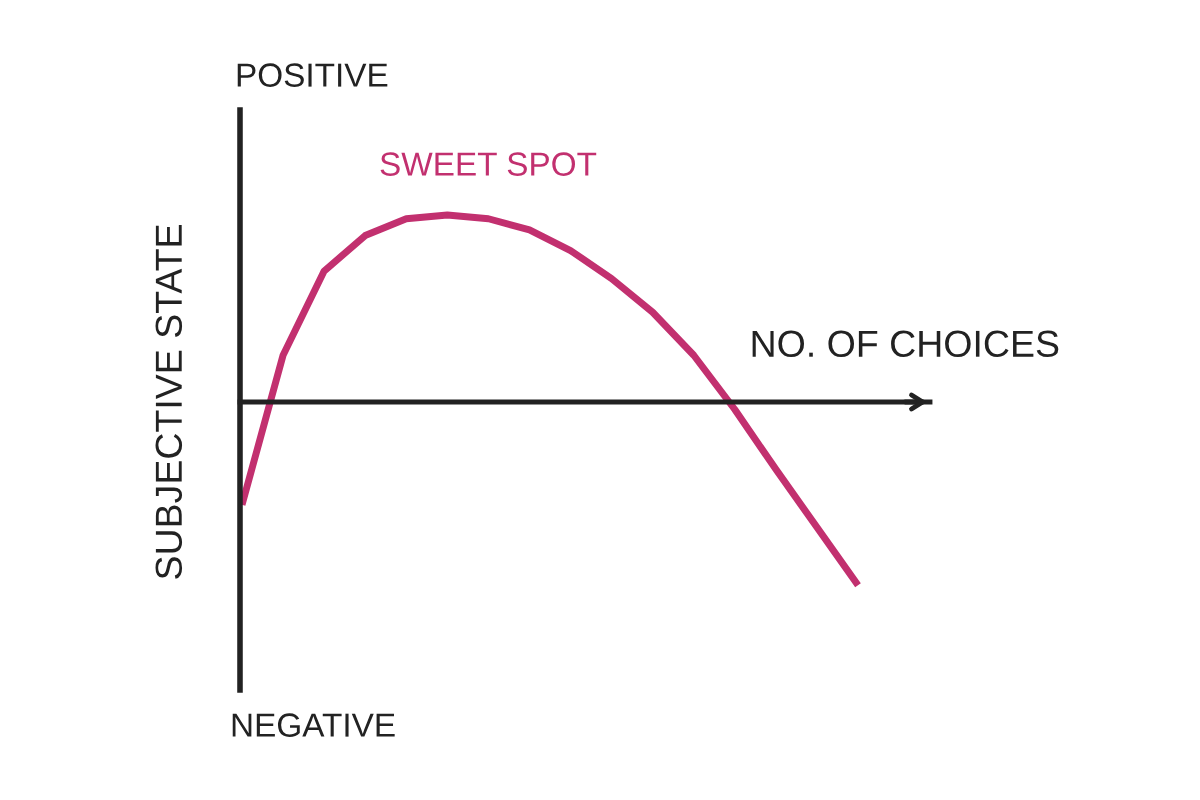 This screenshot has height=800, width=1200. I want to click on text: POSITIVE, so click(312, 75).